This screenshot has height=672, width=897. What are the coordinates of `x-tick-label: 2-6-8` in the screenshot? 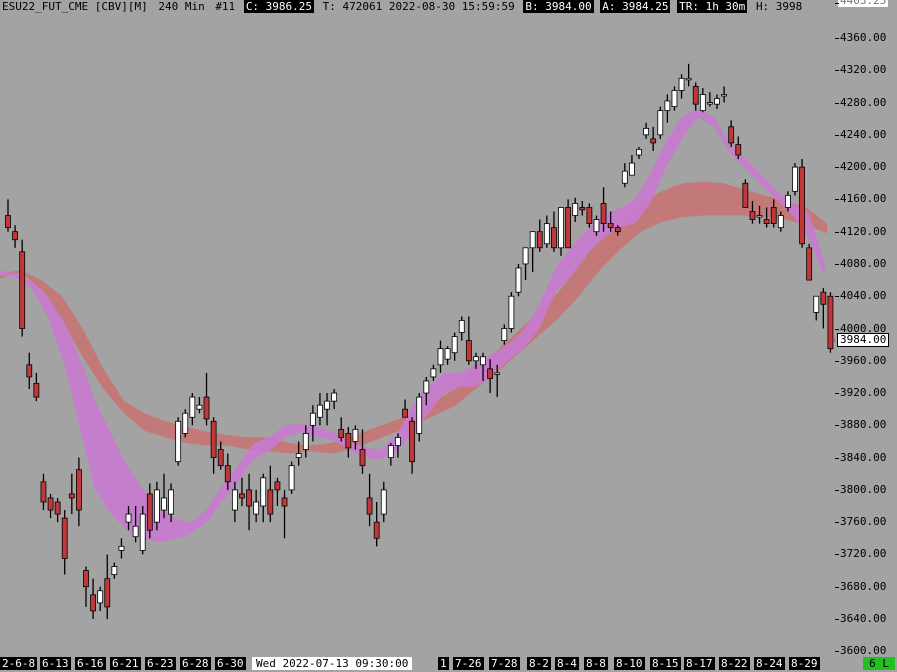 It's located at (19, 663).